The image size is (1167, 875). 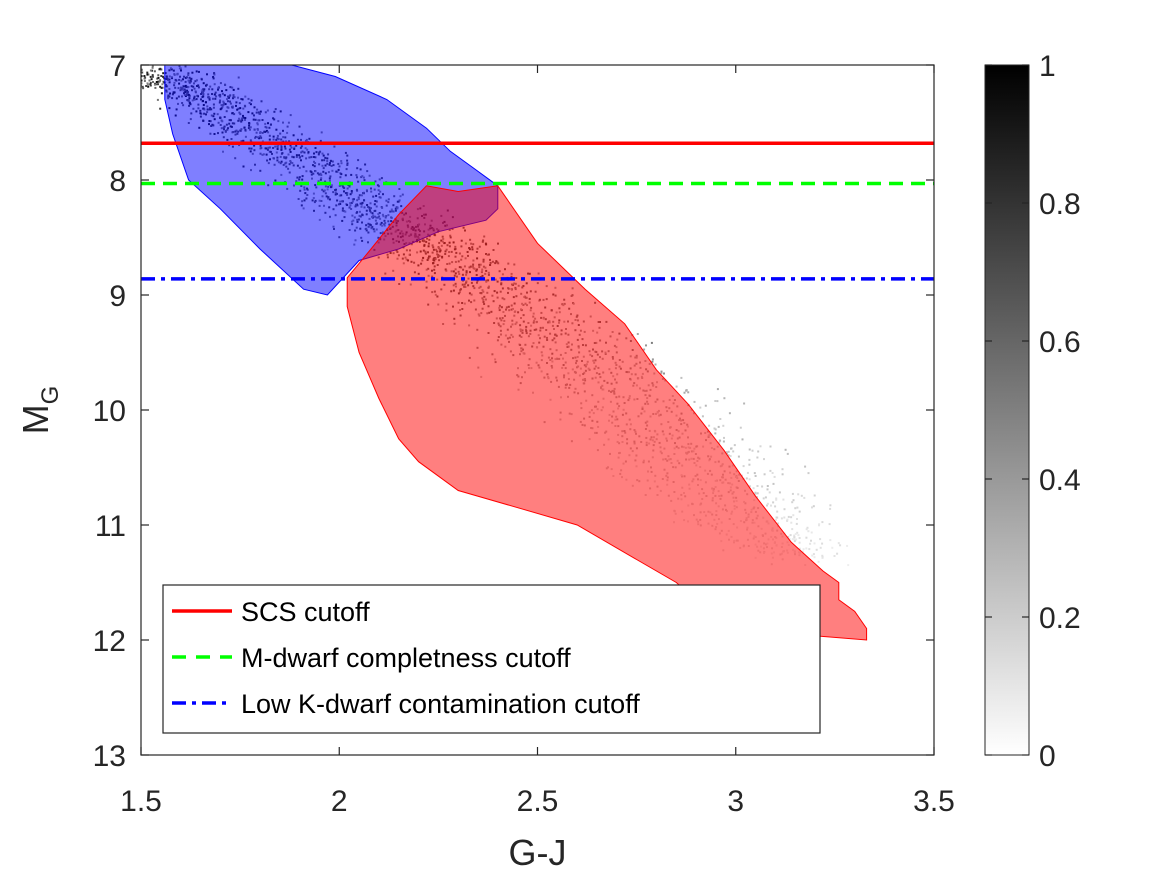 What do you see at coordinates (1033, 411) in the screenshot?
I see `colorbar-ticks: 0 0.2 0.4 0.6 0.8 1` at bounding box center [1033, 411].